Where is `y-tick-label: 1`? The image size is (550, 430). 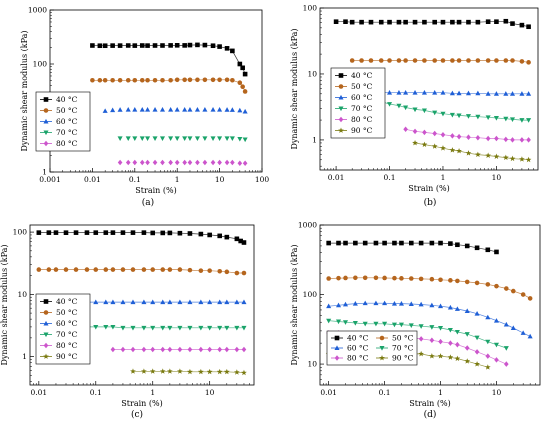 y-tick-label: 1 is located at coordinates (314, 140).